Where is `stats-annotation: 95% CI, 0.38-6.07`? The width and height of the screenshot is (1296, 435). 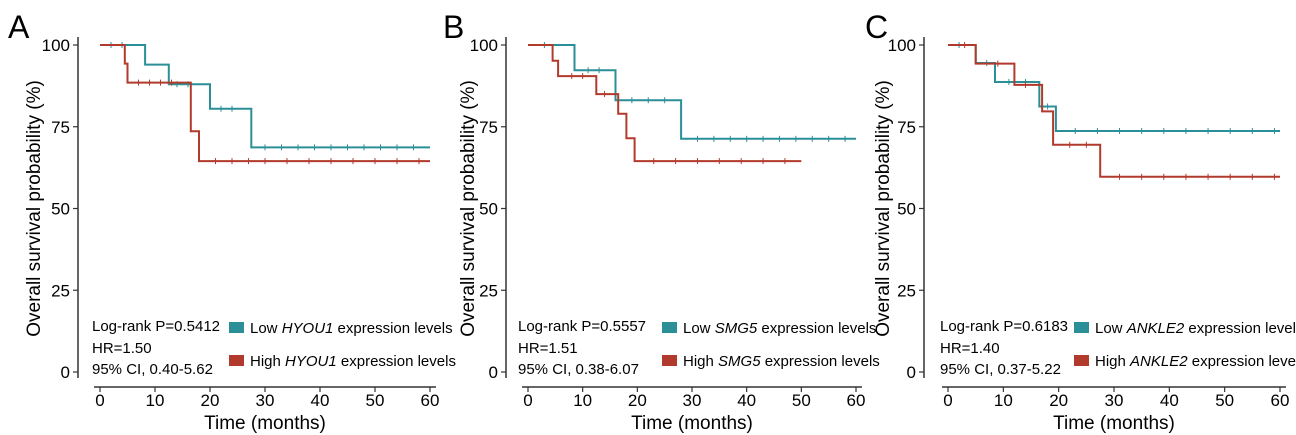 stats-annotation: 95% CI, 0.38-6.07 is located at coordinates (578, 369).